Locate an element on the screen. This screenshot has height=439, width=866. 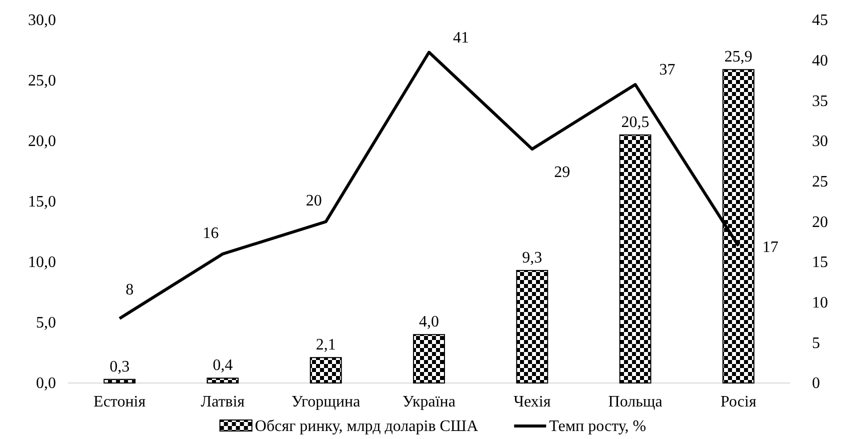
data-label: 4,0 is located at coordinates (429, 322).